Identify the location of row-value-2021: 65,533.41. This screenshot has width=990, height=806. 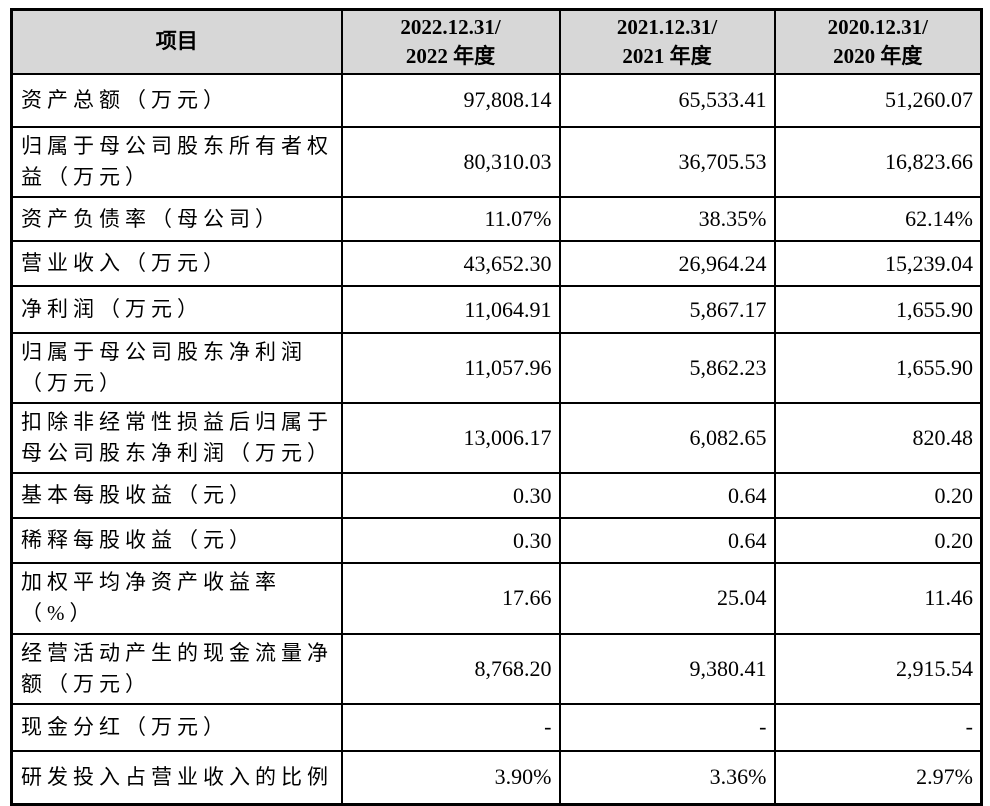
(667, 100).